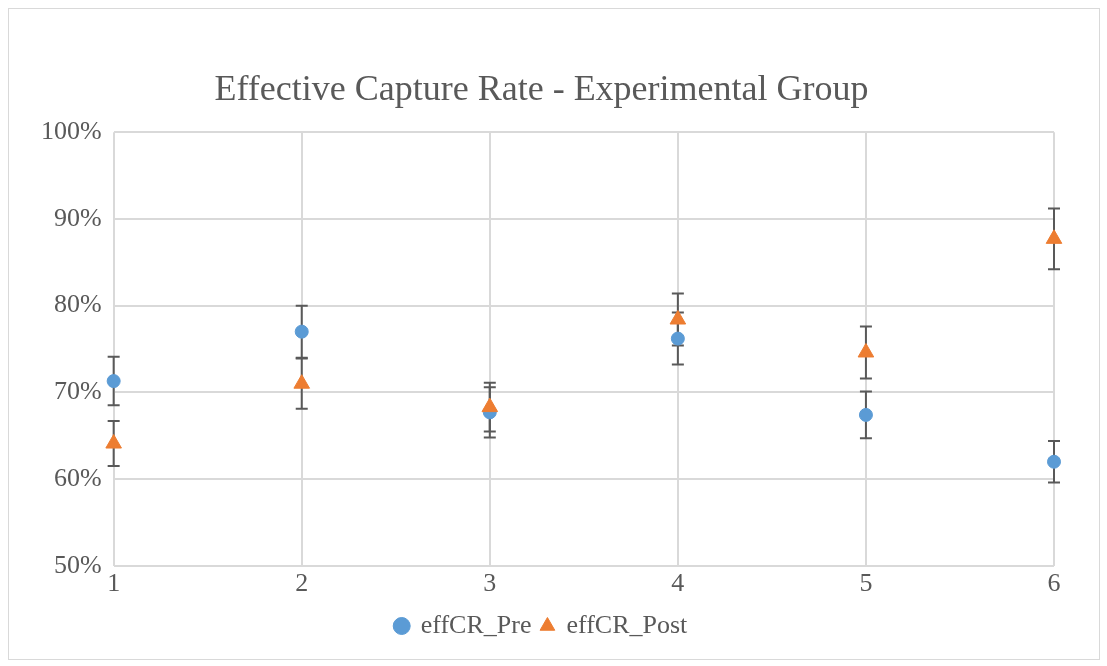 Image resolution: width=1107 pixels, height=666 pixels. What do you see at coordinates (114, 583) in the screenshot?
I see `x-tick-label: 1` at bounding box center [114, 583].